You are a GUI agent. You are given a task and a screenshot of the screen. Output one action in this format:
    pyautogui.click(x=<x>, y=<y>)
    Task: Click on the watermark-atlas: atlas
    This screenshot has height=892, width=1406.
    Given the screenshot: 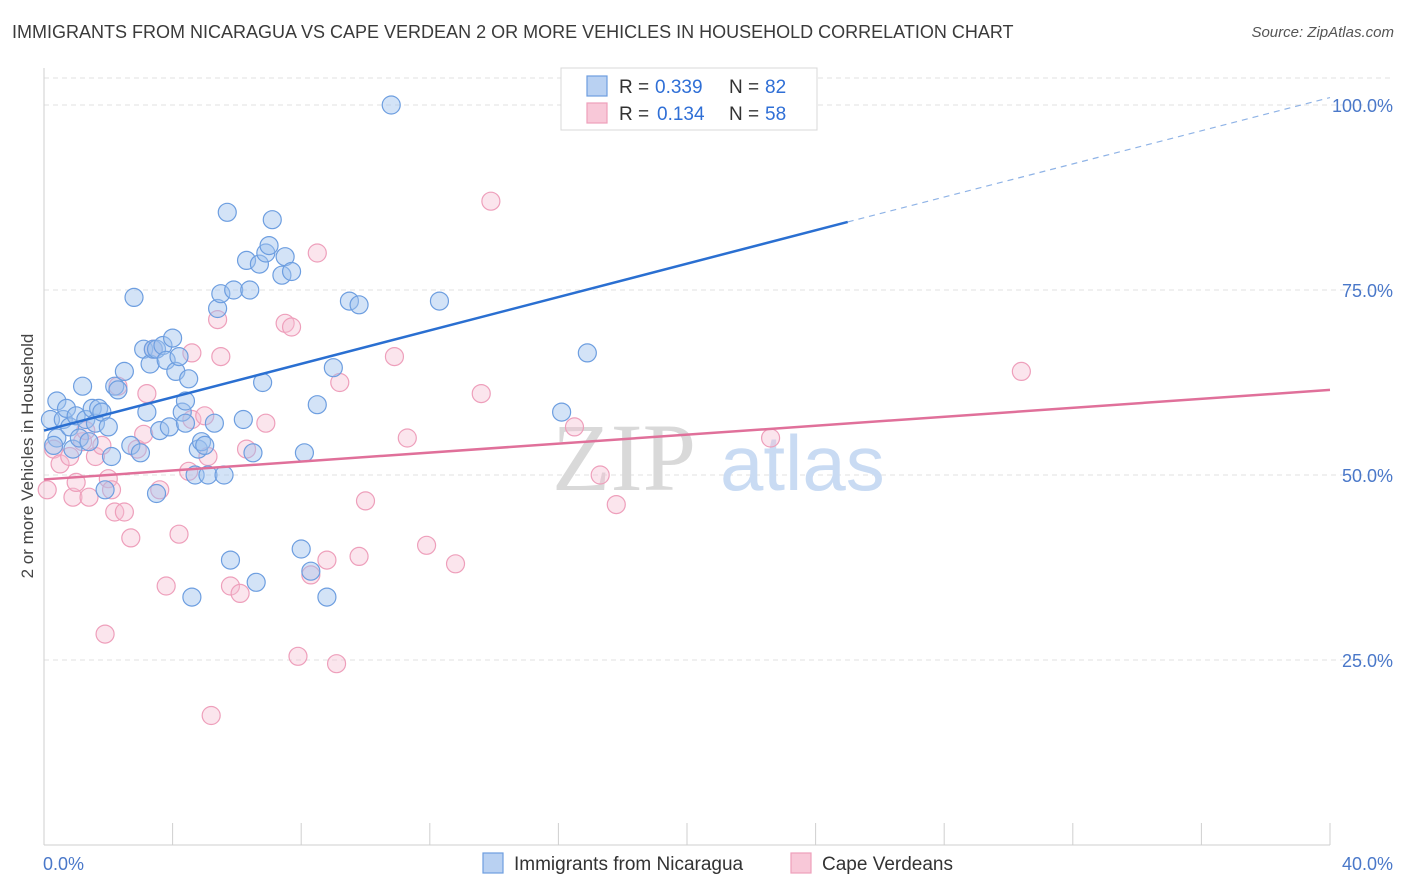 What is the action you would take?
    pyautogui.click(x=802, y=463)
    